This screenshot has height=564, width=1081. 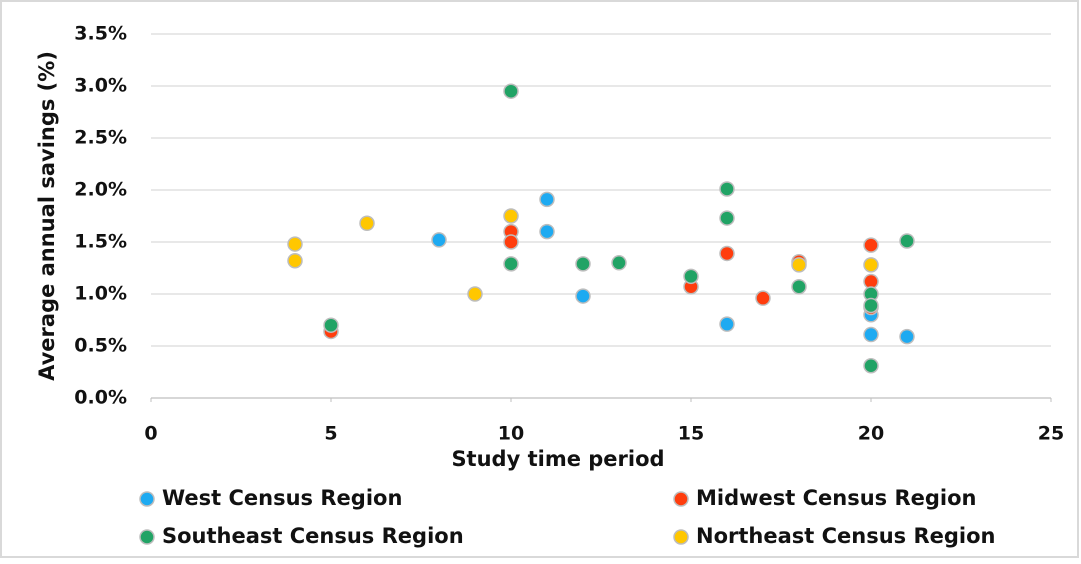 I want to click on y-tick-label: 3.0%, so click(x=100, y=86).